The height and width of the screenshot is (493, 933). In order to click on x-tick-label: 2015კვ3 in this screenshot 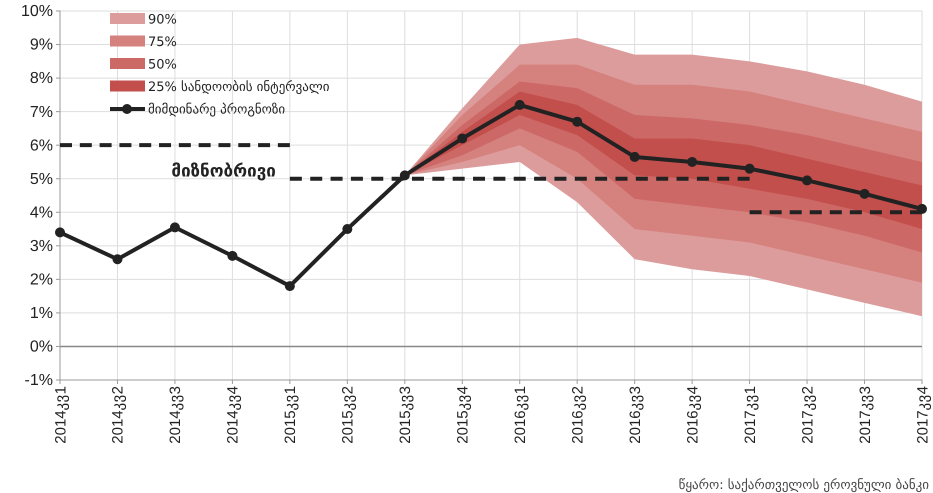, I will do `click(405, 415)`.